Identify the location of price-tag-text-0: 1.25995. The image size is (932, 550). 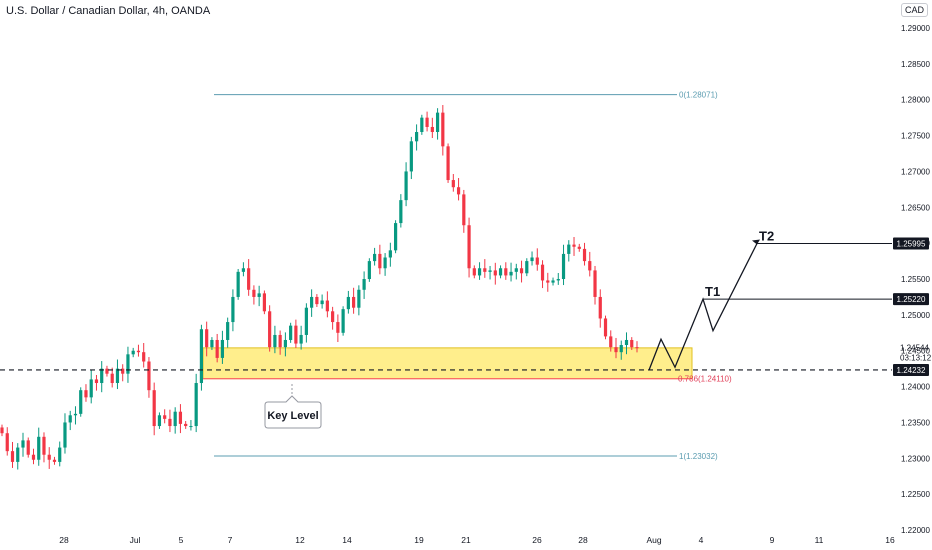
(911, 244).